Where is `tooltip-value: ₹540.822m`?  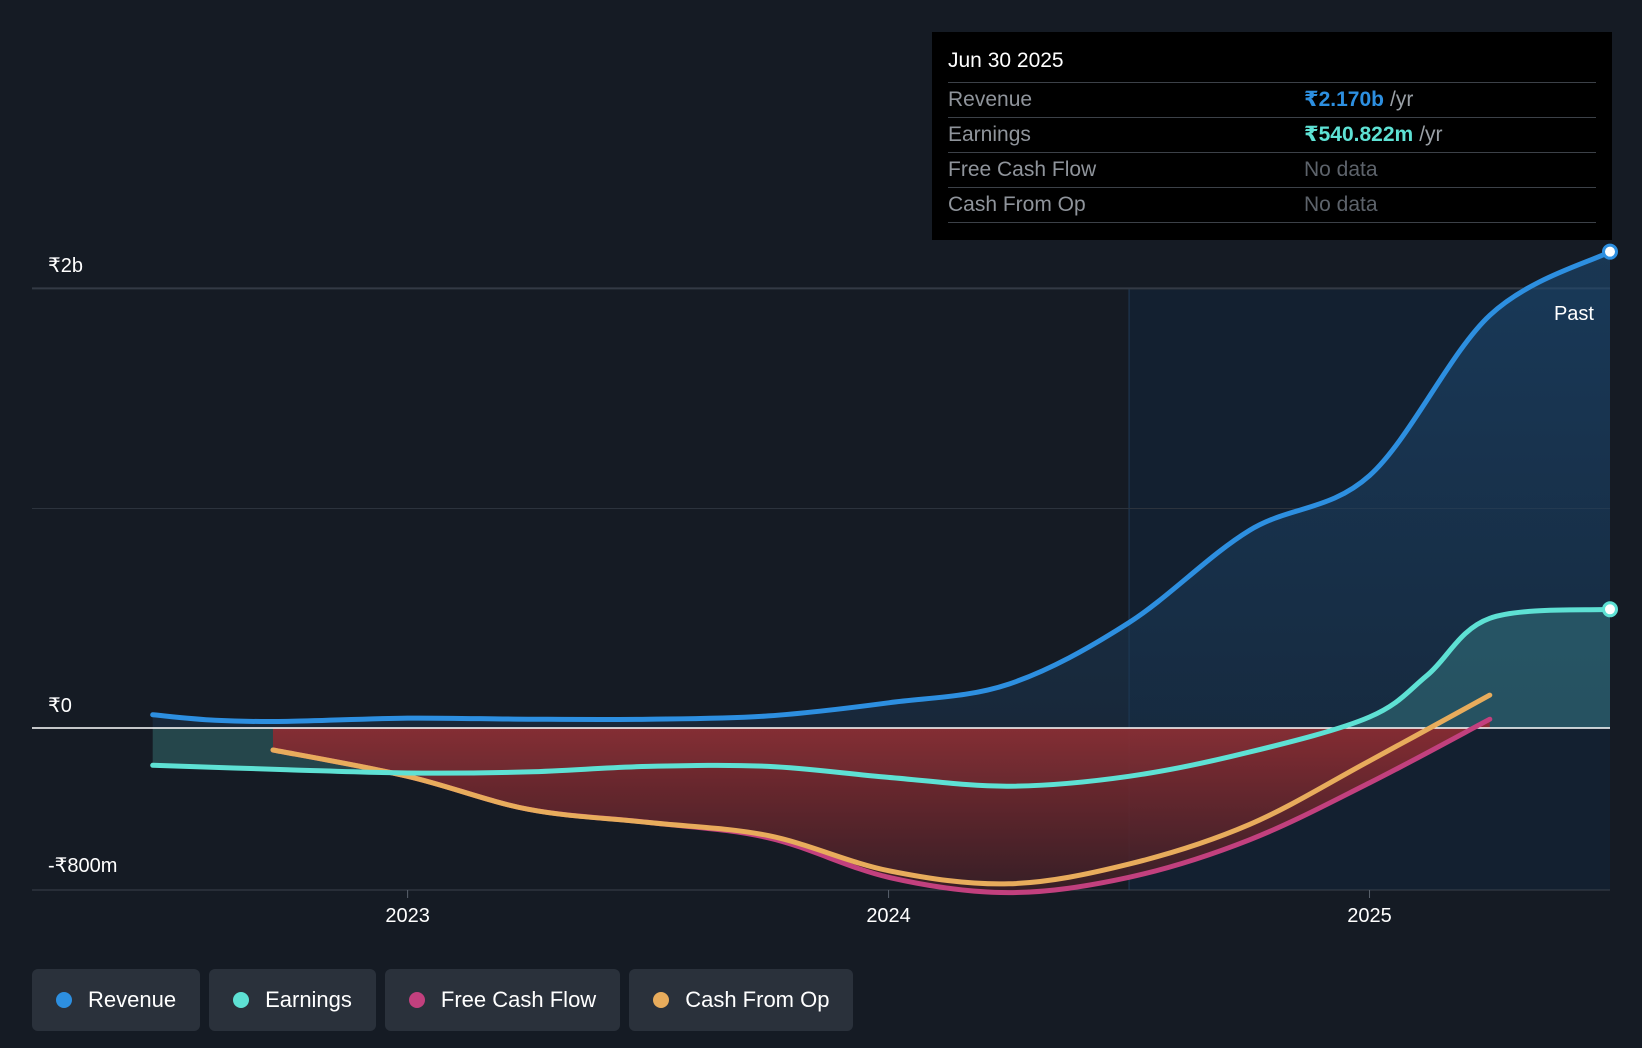
tooltip-value: ₹540.822m is located at coordinates (1359, 134).